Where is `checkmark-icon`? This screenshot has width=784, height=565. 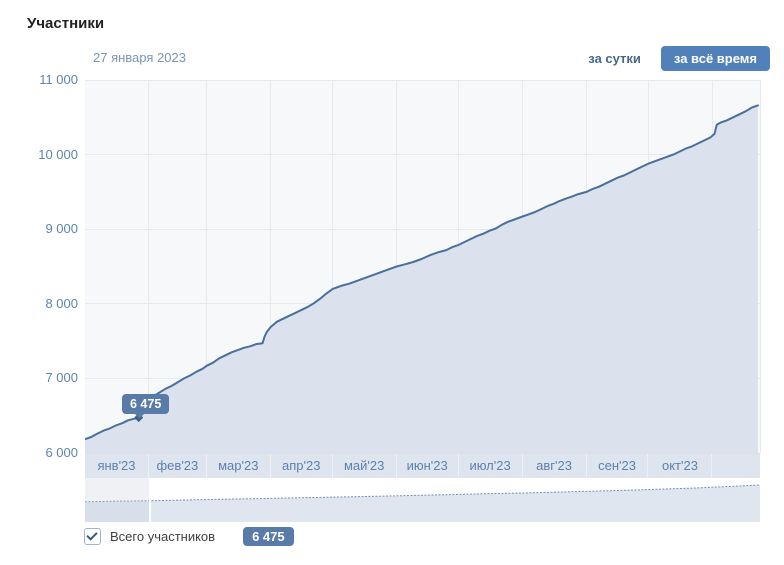 checkmark-icon is located at coordinates (92, 535).